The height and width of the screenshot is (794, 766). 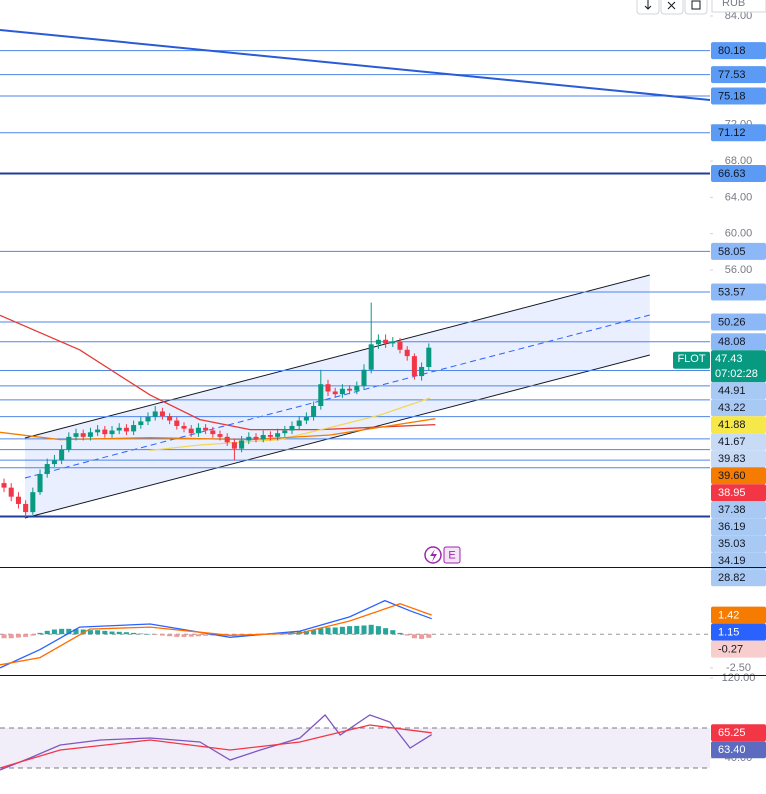 I want to click on currency: RUB, so click(x=733, y=4).